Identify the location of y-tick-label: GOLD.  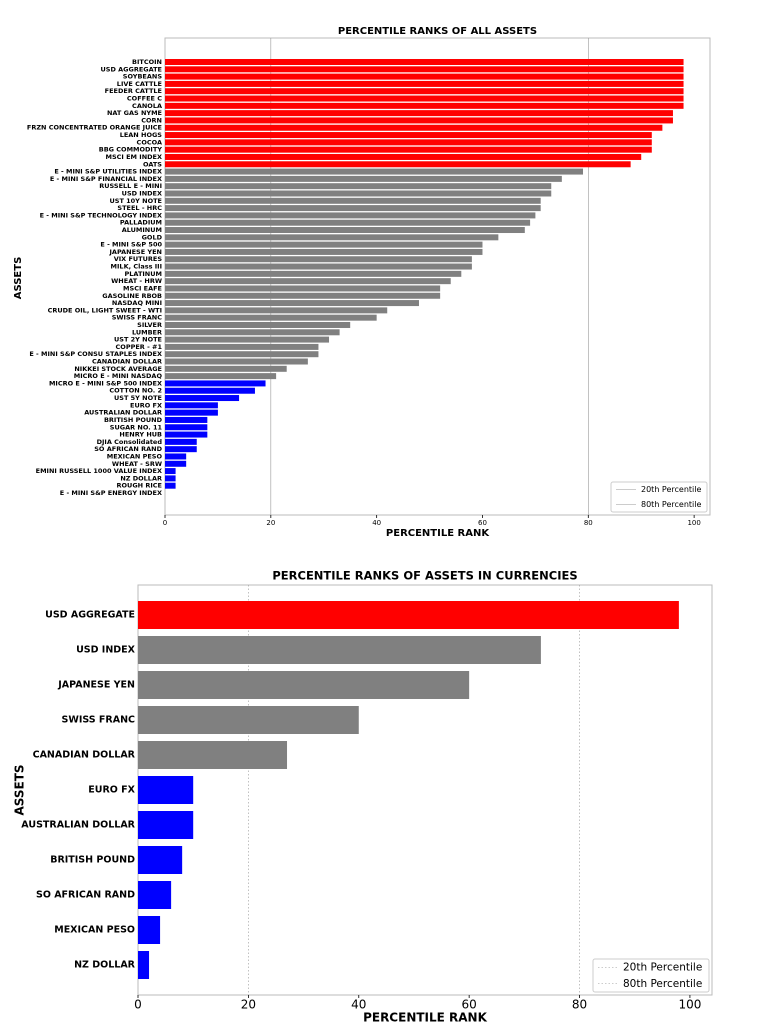
(152, 237).